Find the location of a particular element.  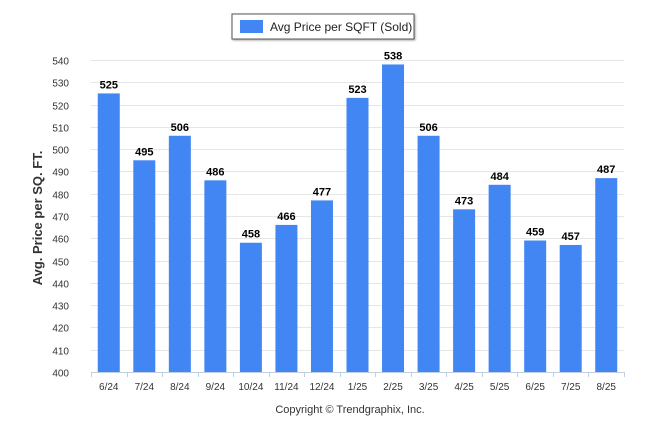

data-label: 458 is located at coordinates (251, 235).